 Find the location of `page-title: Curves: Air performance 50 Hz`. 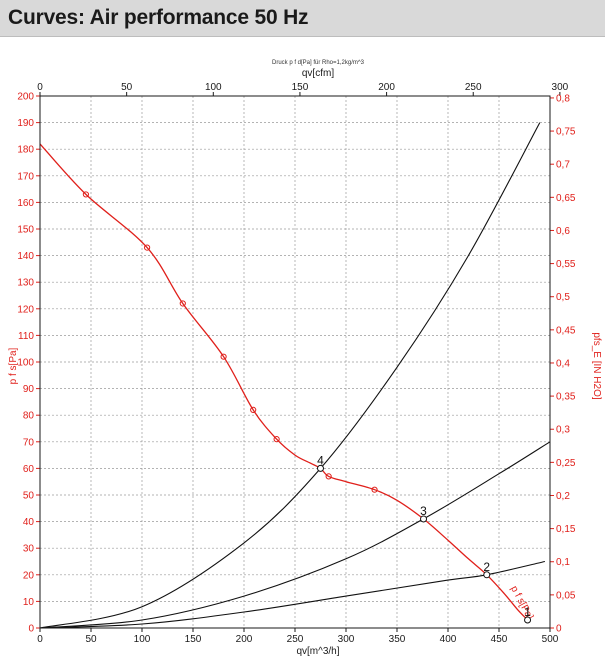

page-title: Curves: Air performance 50 Hz is located at coordinates (158, 17).